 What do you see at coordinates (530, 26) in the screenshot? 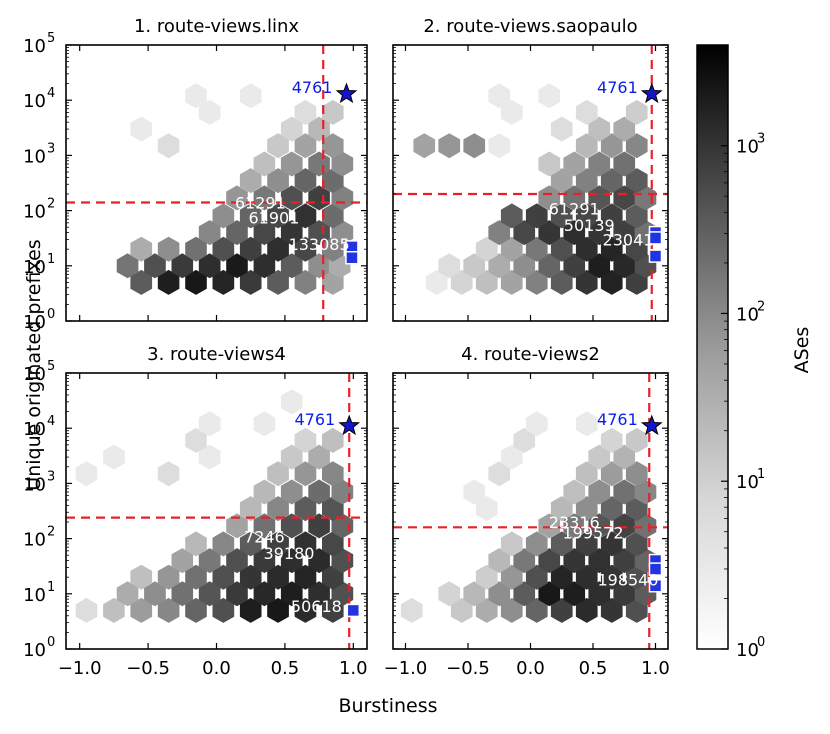
I see `panel-title: 2. route-views.saopaulo` at bounding box center [530, 26].